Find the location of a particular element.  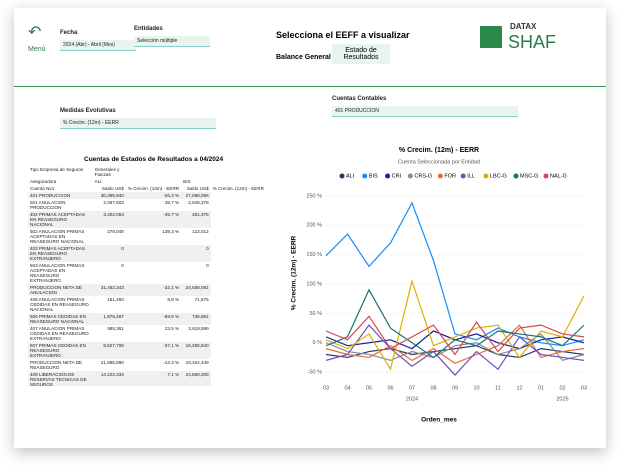

legend-label: CRI is located at coordinates (397, 176).